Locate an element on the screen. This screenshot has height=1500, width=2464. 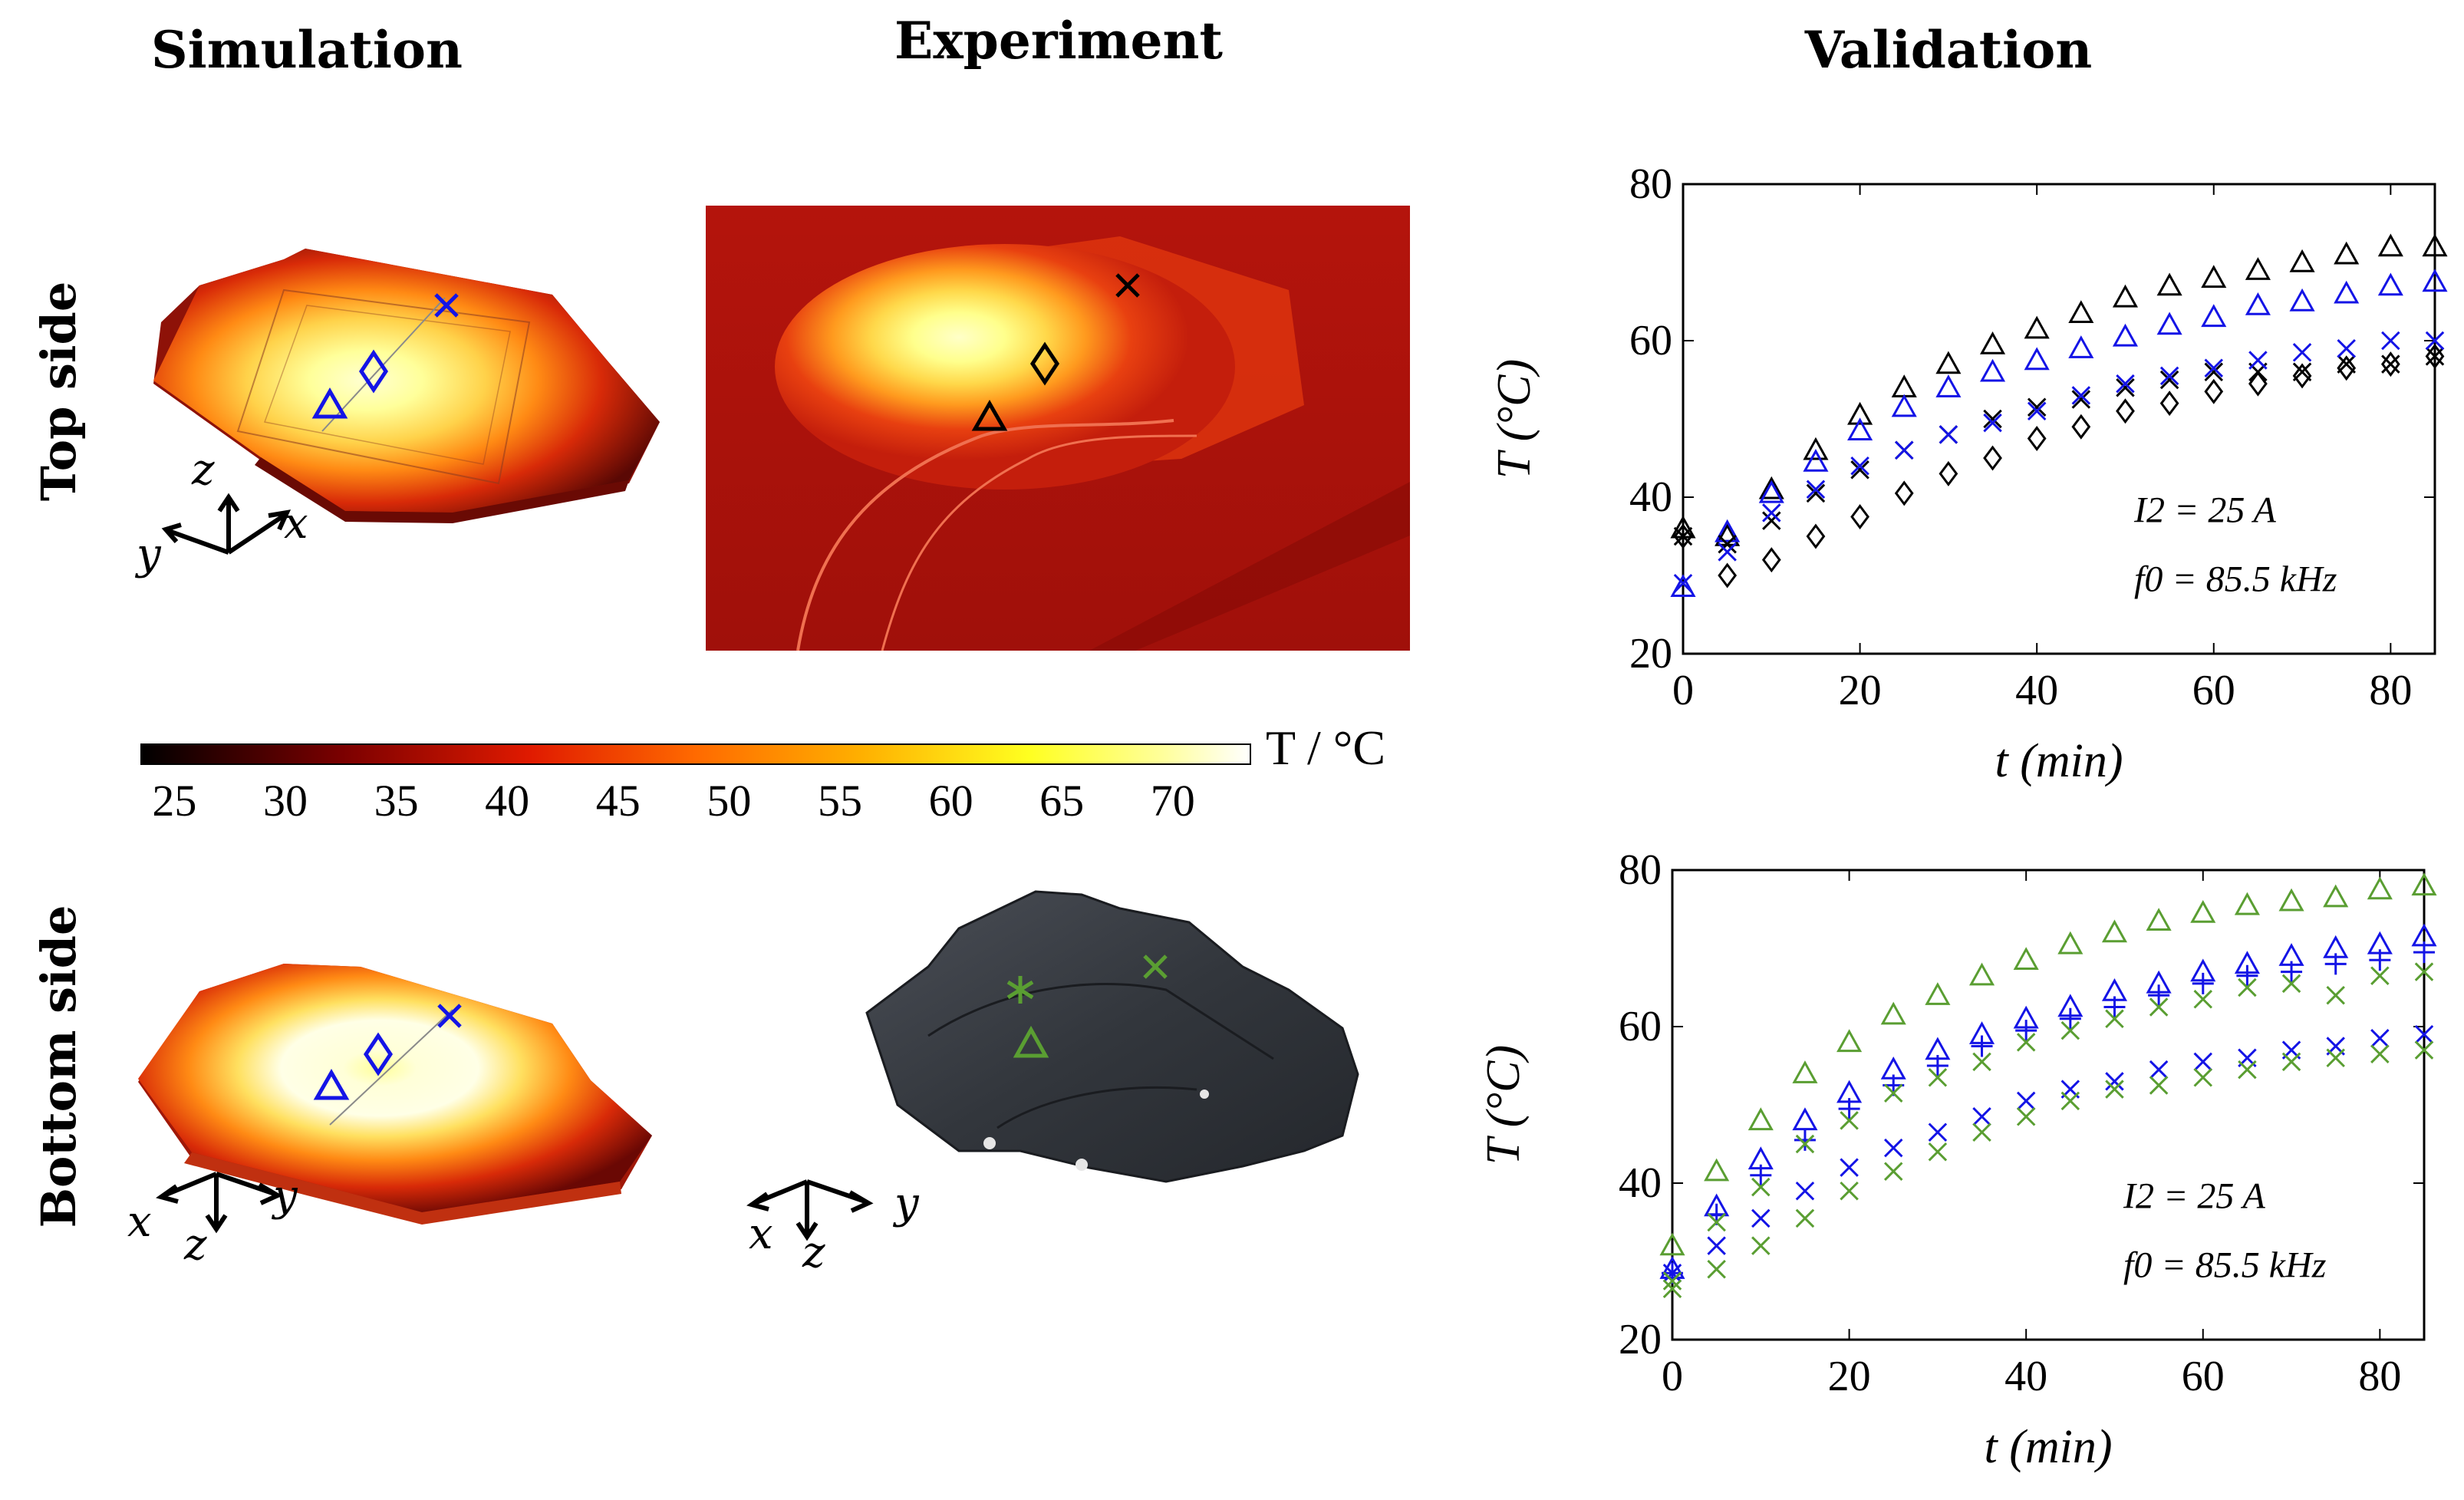
bottom-simulation-plate is located at coordinates (395, 1094).